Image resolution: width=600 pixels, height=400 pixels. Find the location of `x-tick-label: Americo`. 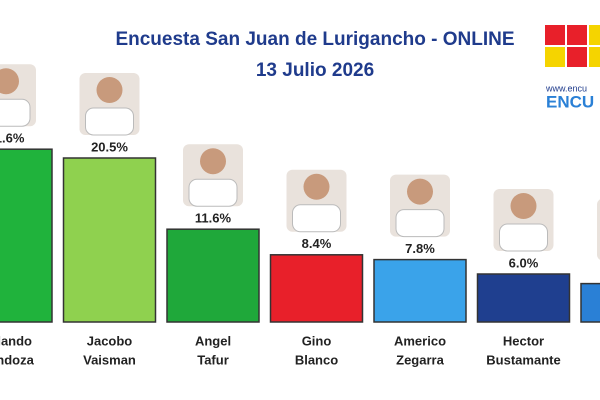

x-tick-label: Americo is located at coordinates (420, 340).